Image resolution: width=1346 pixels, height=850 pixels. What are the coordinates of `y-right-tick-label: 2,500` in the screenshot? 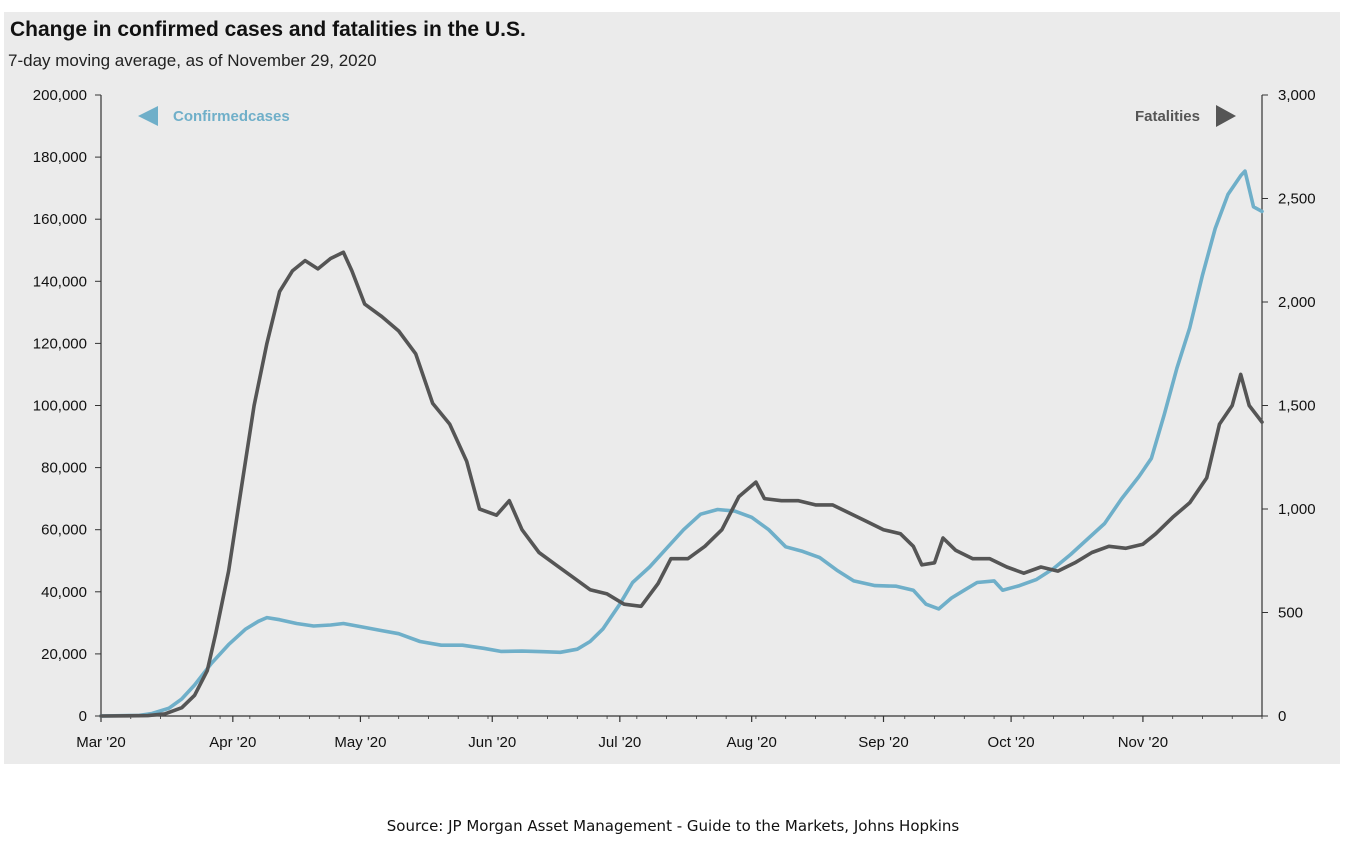 It's located at (1297, 199).